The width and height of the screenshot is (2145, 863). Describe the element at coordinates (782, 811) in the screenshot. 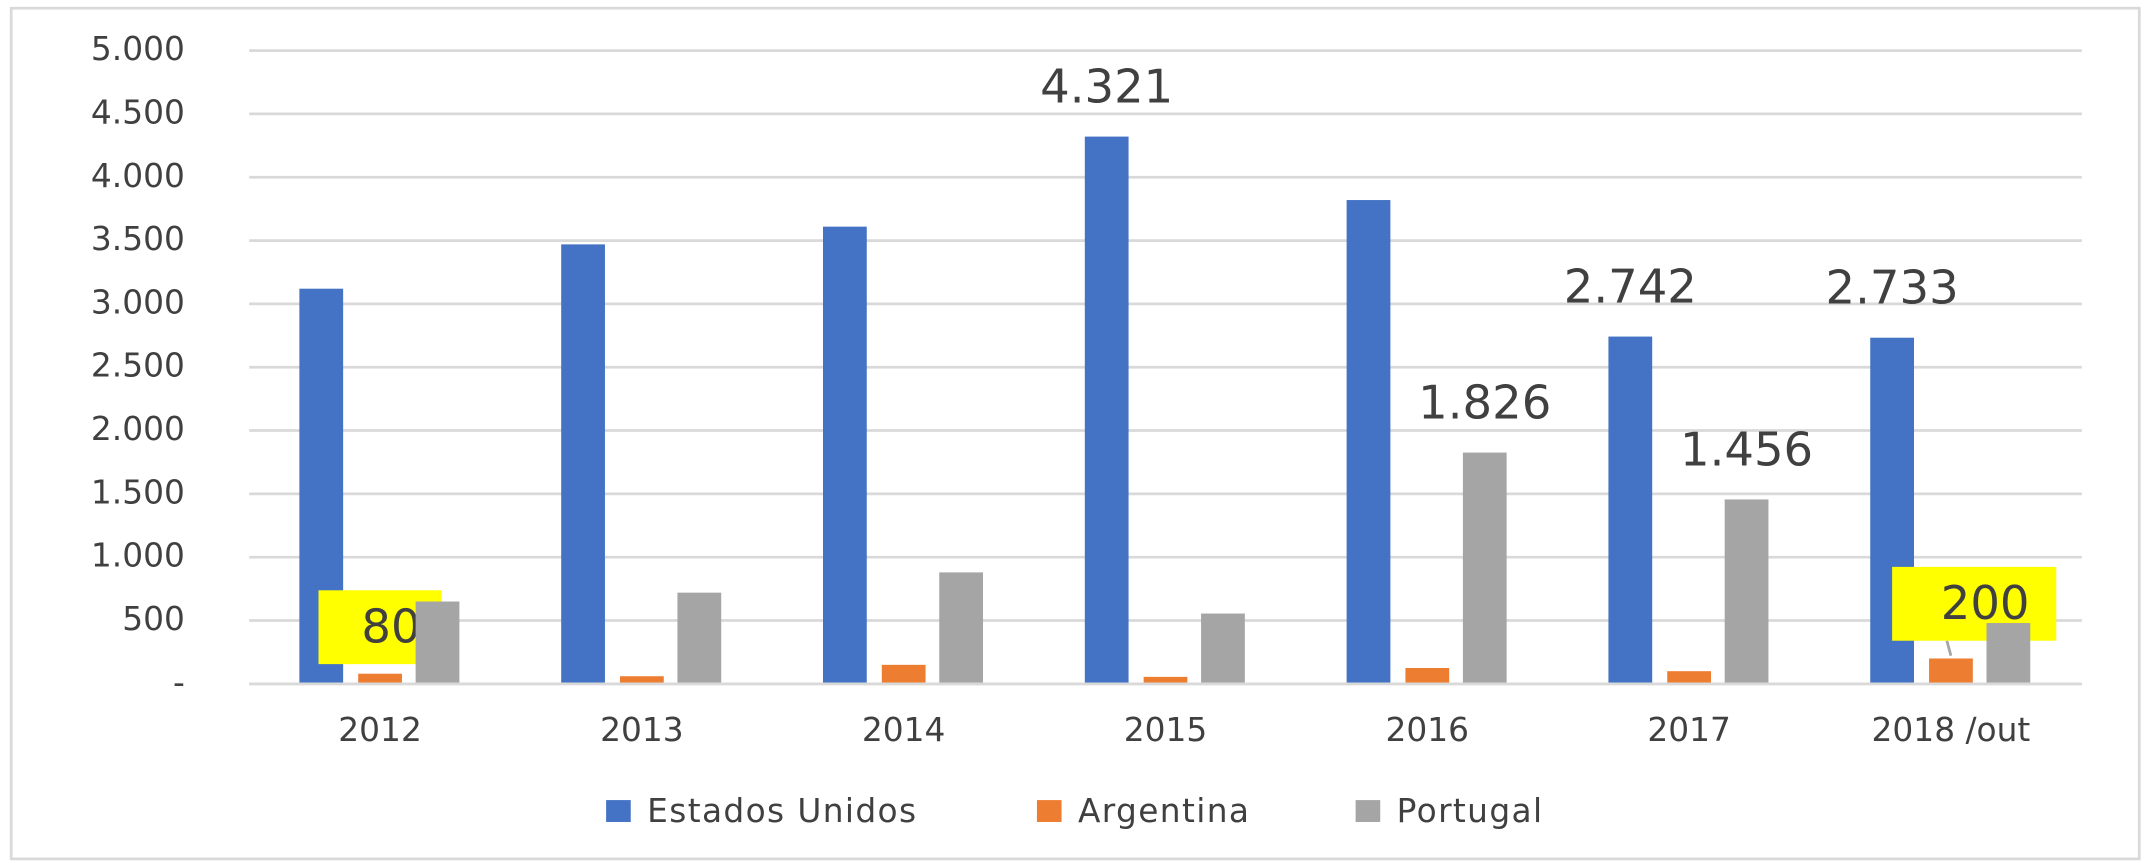

I see `legend-label: Estados Unidos` at that location.